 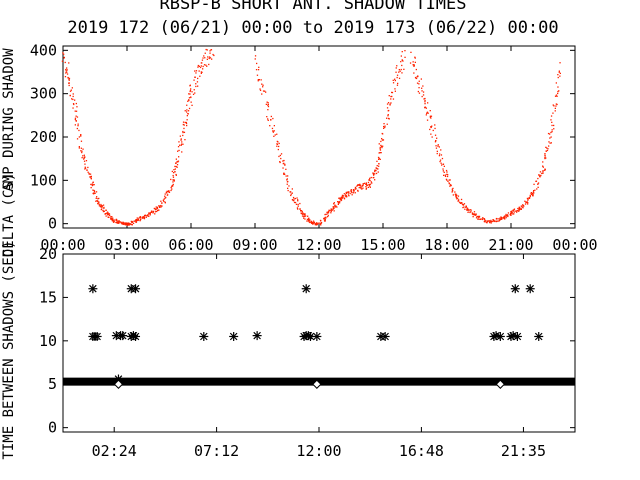 I want to click on y-tick-label: 10, so click(x=48, y=341).